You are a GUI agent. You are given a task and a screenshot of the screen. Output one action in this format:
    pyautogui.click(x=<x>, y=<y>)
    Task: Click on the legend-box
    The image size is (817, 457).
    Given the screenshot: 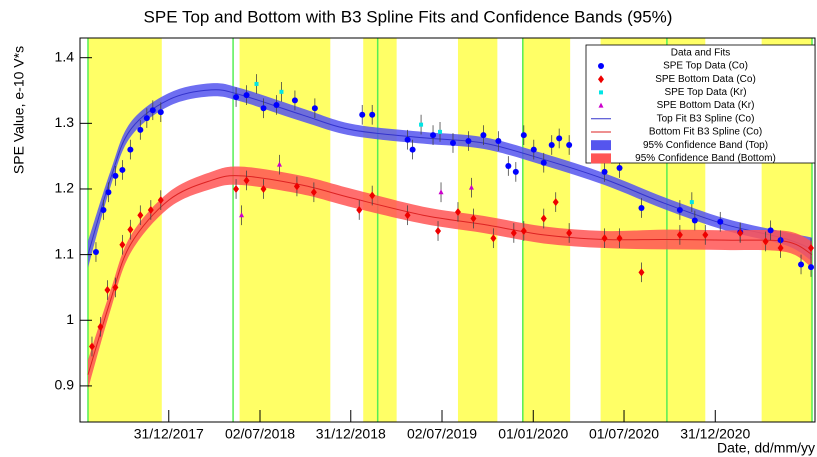 What is the action you would take?
    pyautogui.click(x=700, y=104)
    